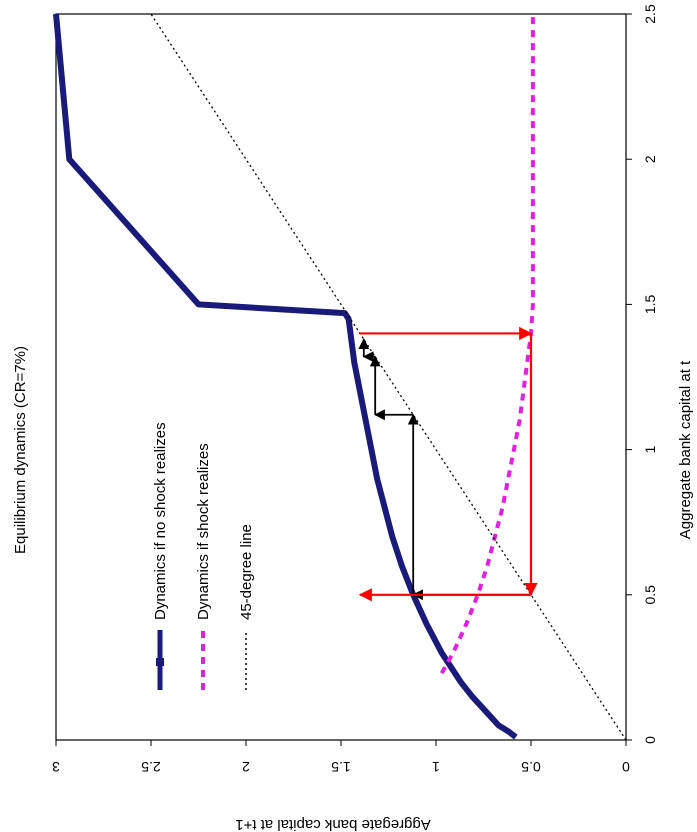  Describe the element at coordinates (20, 450) in the screenshot. I see `chart-title: Equilibrium dynamics (CR=7%)` at that location.